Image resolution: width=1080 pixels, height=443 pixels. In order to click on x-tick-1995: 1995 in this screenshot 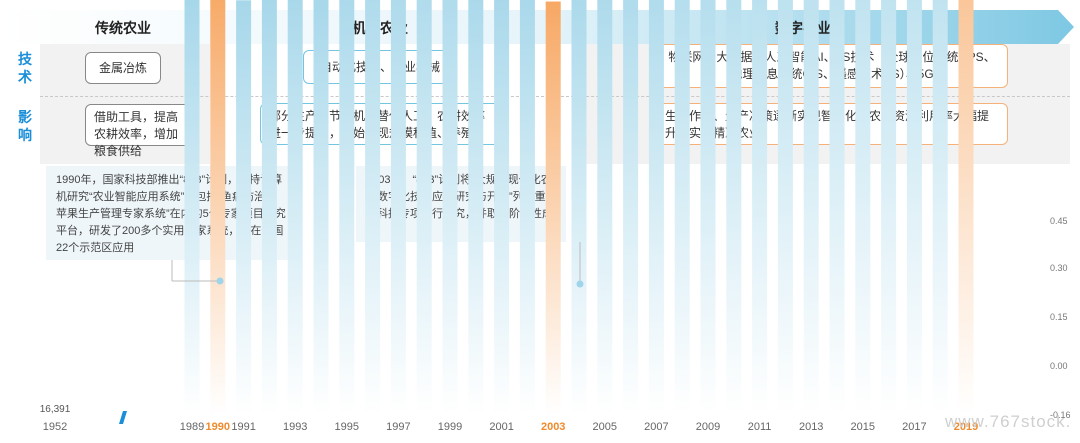, I will do `click(347, 427)`.